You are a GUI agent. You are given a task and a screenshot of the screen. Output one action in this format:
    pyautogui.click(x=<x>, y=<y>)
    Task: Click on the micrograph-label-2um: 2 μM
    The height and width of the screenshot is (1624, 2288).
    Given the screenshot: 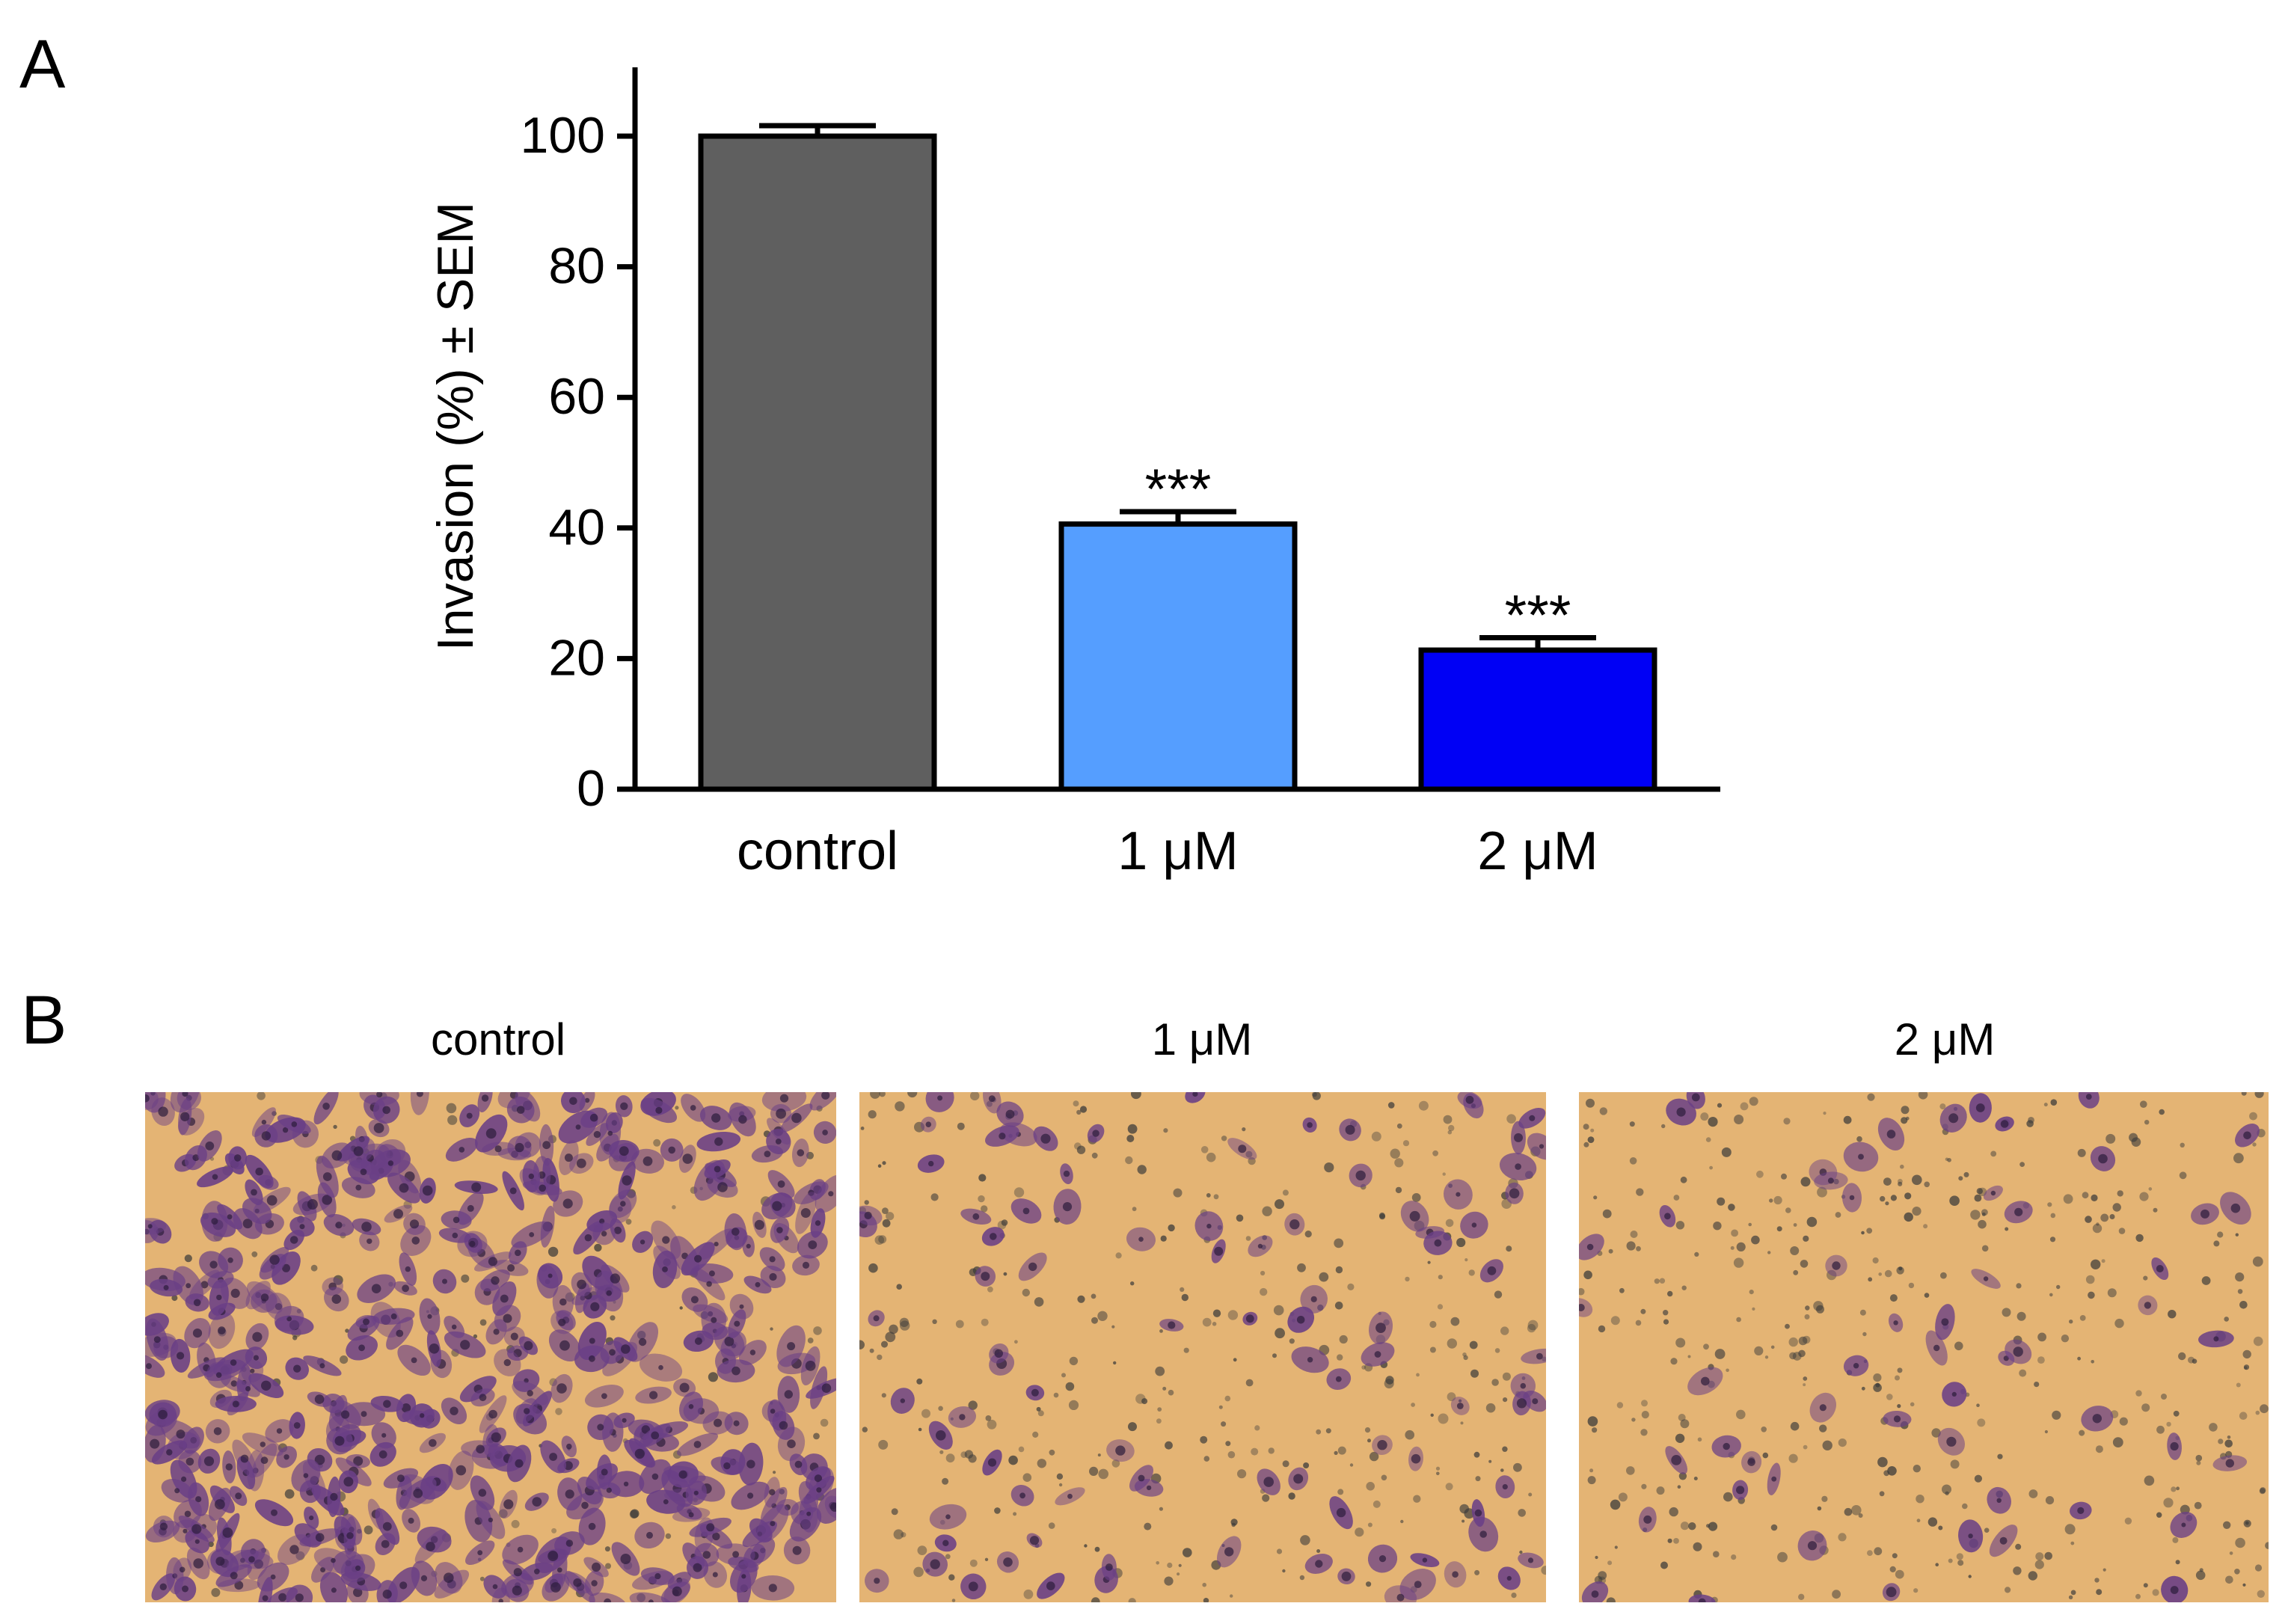 What is the action you would take?
    pyautogui.click(x=1945, y=1039)
    